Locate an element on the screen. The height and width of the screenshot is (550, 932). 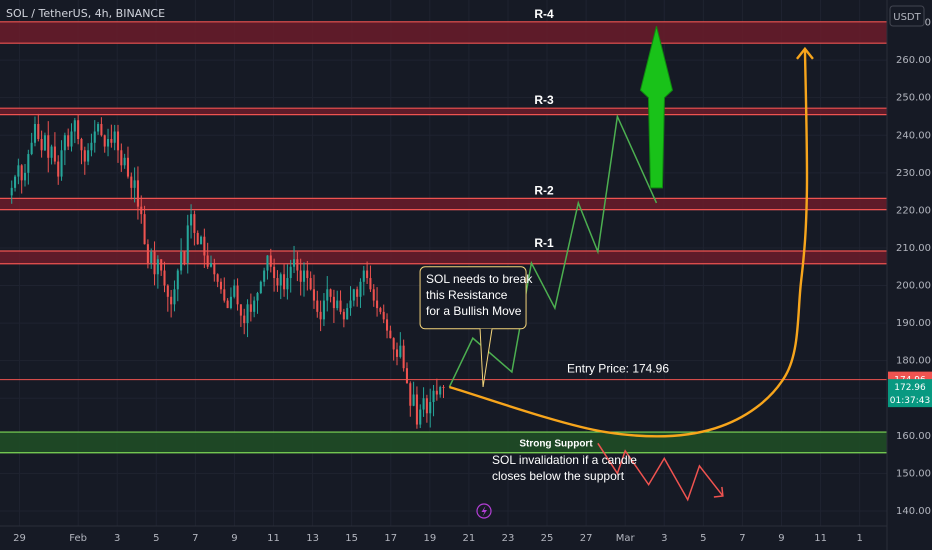
support-zone: Strong Support is located at coordinates (443, 442).